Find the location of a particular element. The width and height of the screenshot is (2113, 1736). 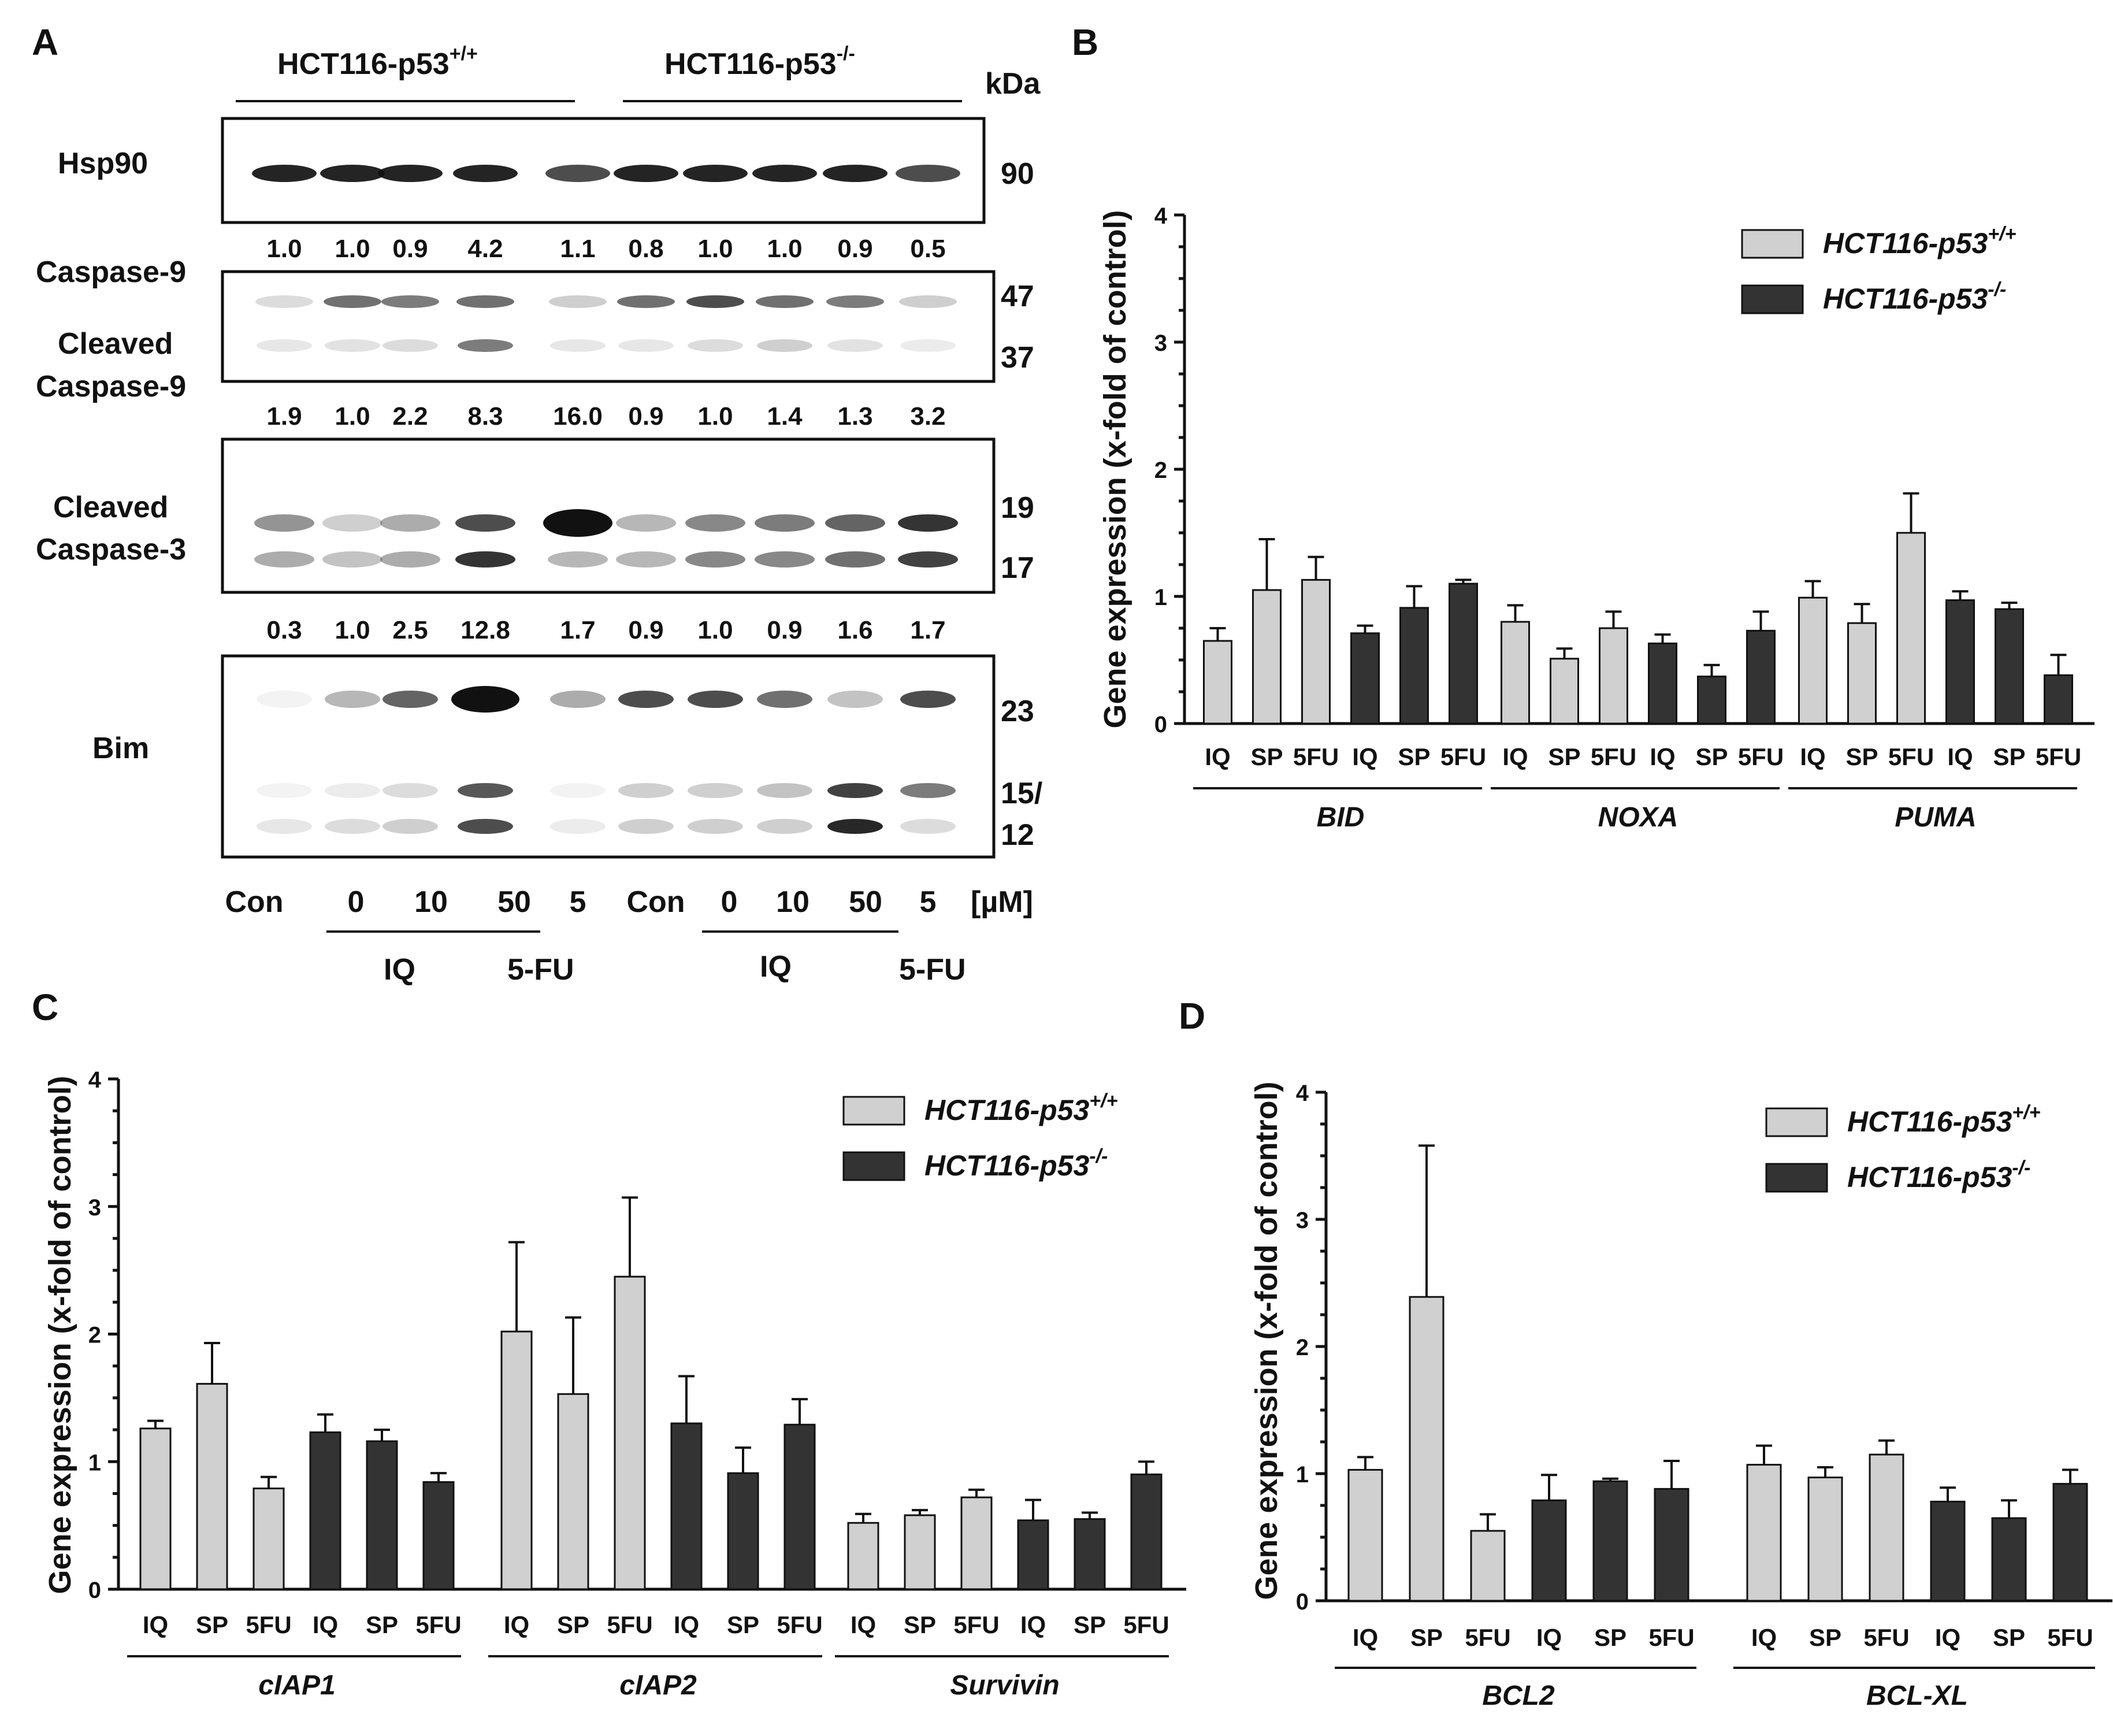

treatment-iq-ko: IQ is located at coordinates (776, 967).